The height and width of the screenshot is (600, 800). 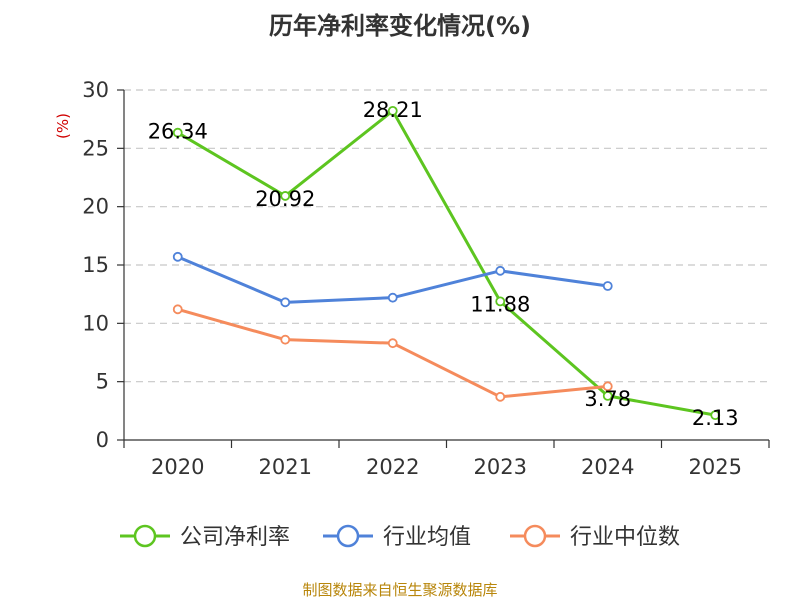 I want to click on data-label: 3.78, so click(x=607, y=399).